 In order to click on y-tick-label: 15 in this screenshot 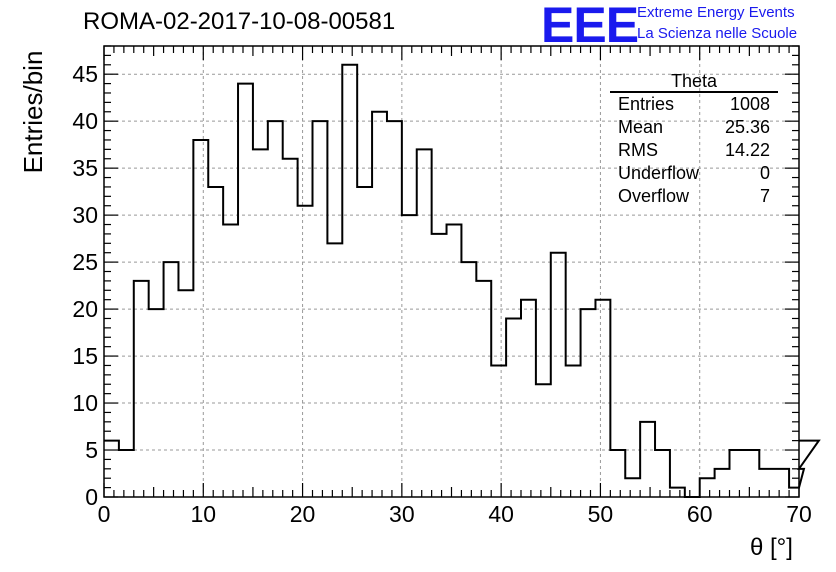, I will do `click(85, 356)`.